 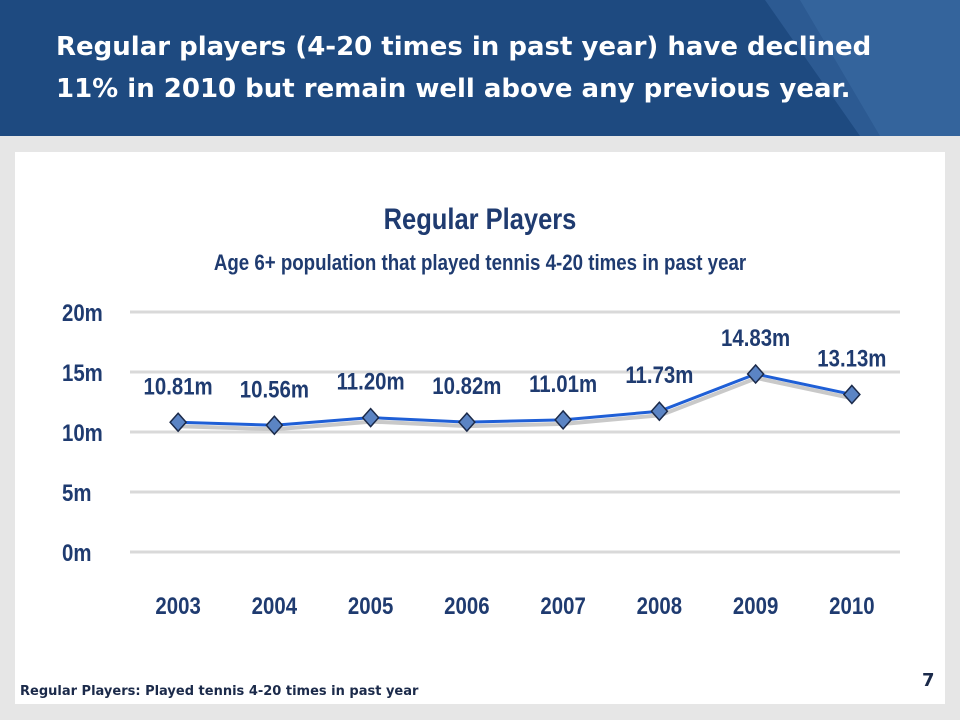 I want to click on y-axis-ticks: 0m 5m 10m 15m 20m, so click(x=82, y=432).